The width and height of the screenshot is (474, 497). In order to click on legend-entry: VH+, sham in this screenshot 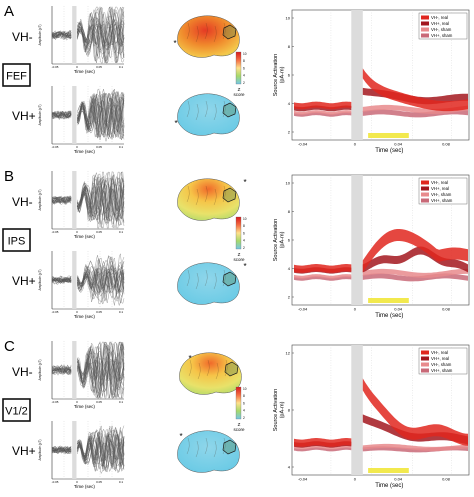, I will do `click(442, 370)`.